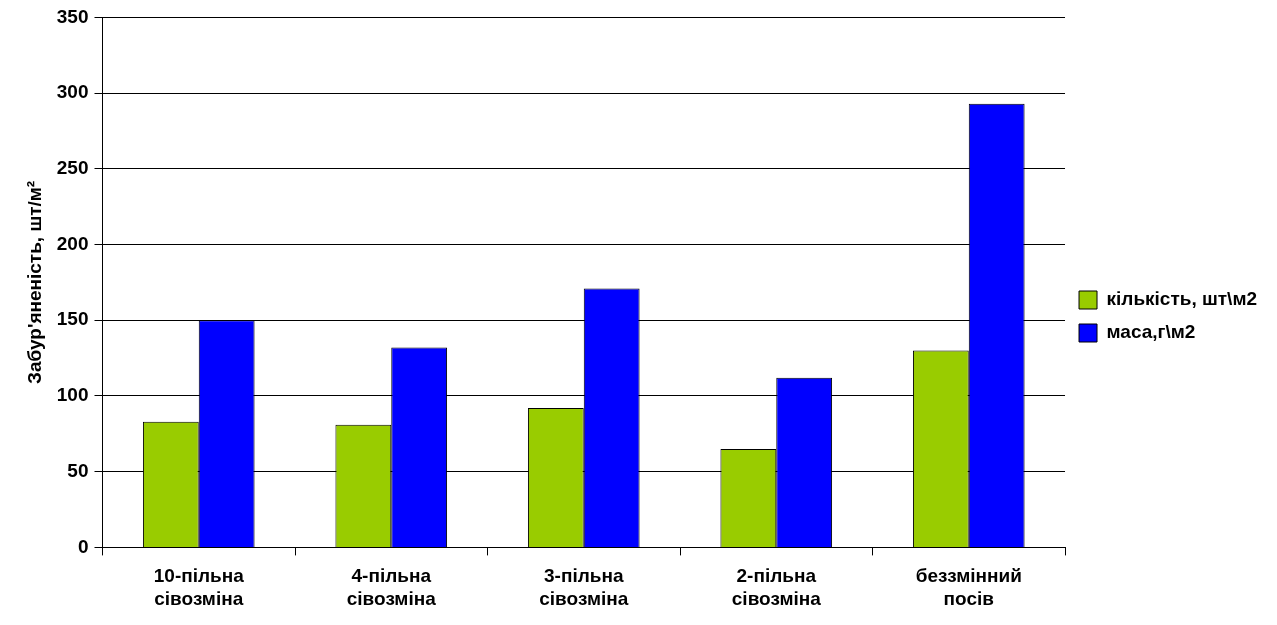 The height and width of the screenshot is (625, 1277). Describe the element at coordinates (83, 546) in the screenshot. I see `y-tick-label: 0` at that location.